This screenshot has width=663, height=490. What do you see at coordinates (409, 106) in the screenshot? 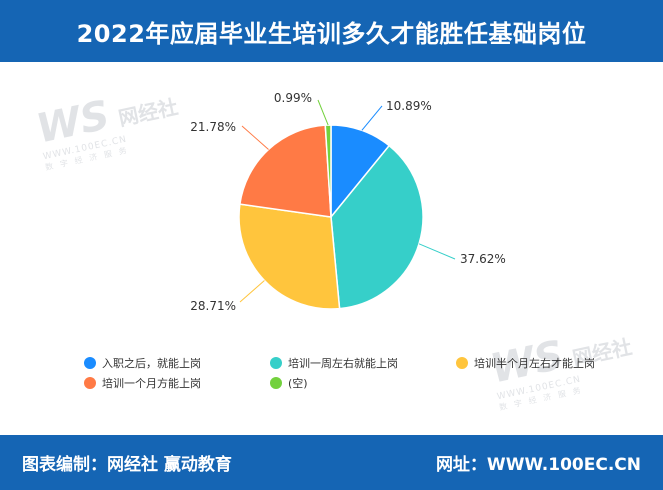
I see `data-label: 10.89%` at bounding box center [409, 106].